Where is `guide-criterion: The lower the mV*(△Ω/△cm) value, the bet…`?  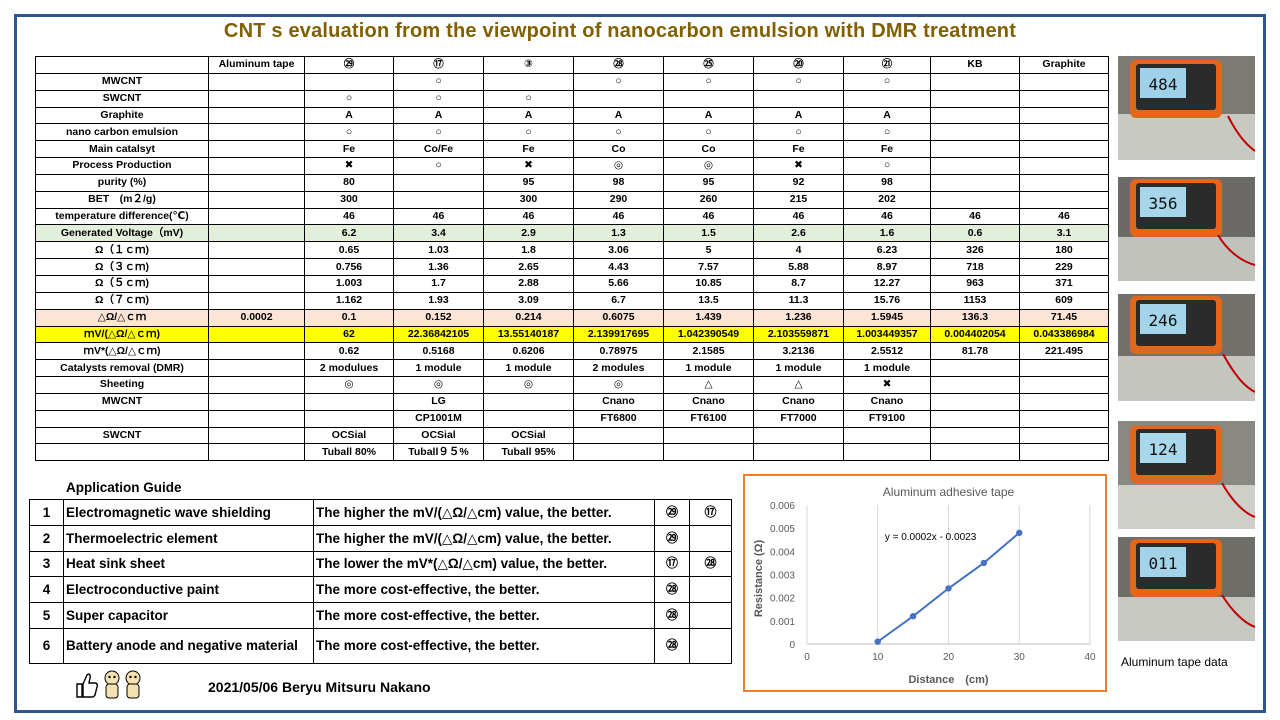 guide-criterion: The lower the mV*(△Ω/△cm) value, the bet… is located at coordinates (484, 564).